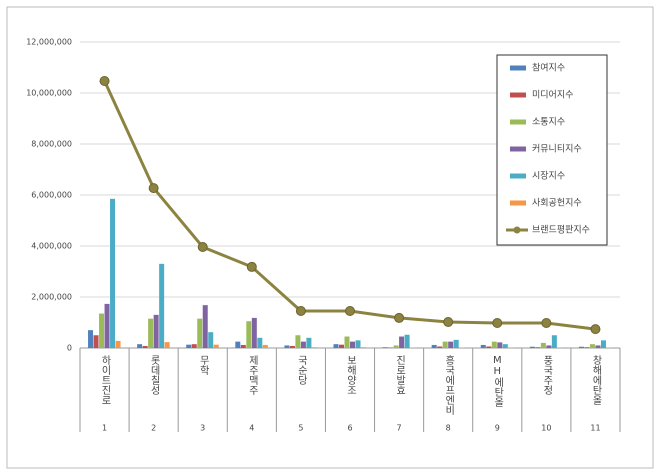 The image size is (660, 476). What do you see at coordinates (561, 230) in the screenshot?
I see `legend-label: 브랜드평판지수` at bounding box center [561, 230].